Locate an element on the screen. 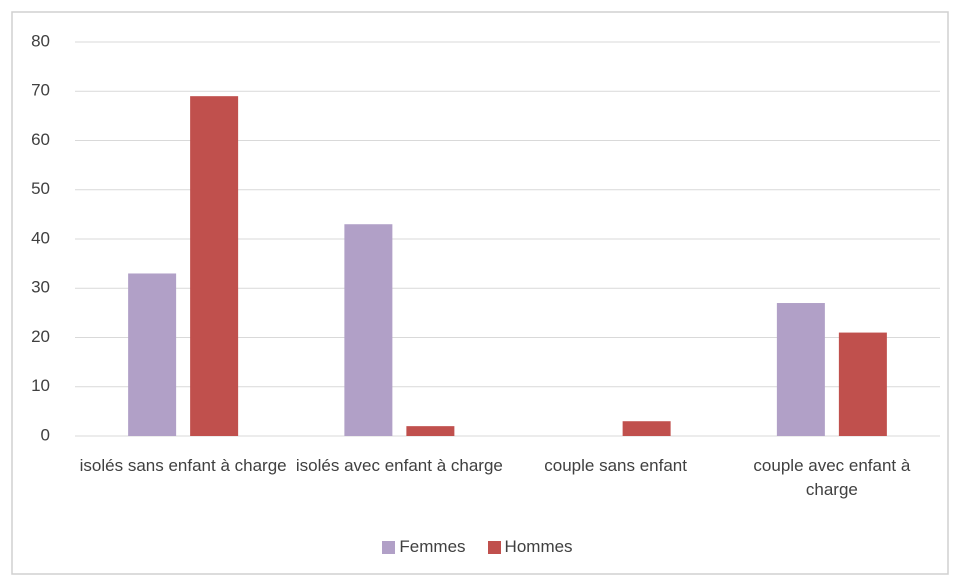 The image size is (955, 581). y-tick-label: 80 is located at coordinates (40, 40).